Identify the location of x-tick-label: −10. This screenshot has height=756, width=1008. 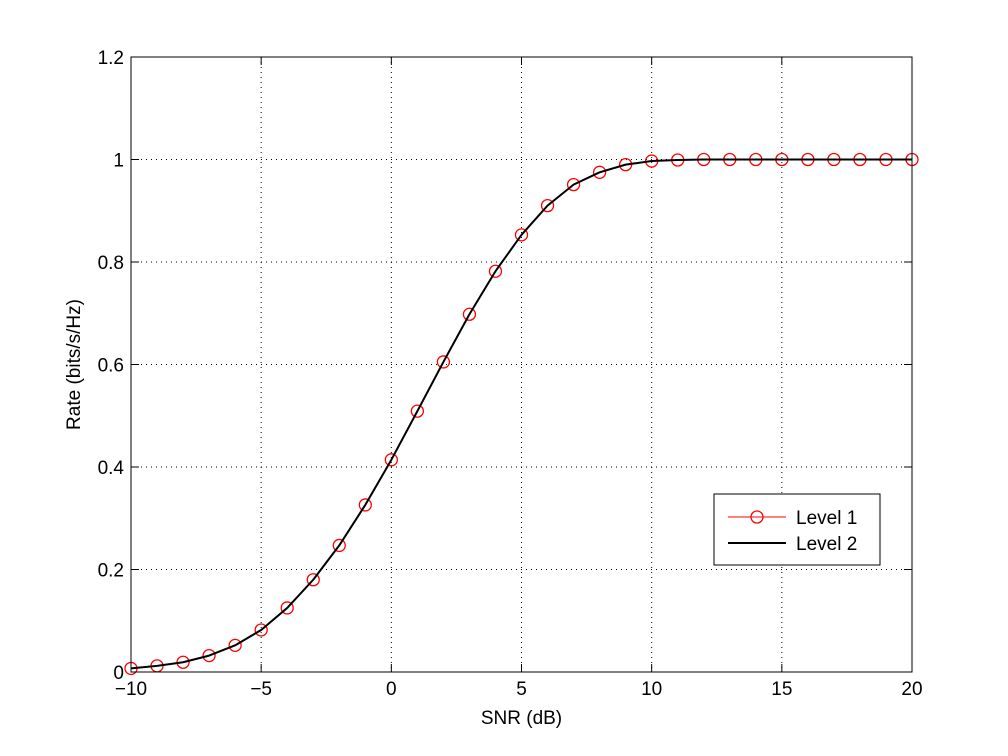
(131, 689).